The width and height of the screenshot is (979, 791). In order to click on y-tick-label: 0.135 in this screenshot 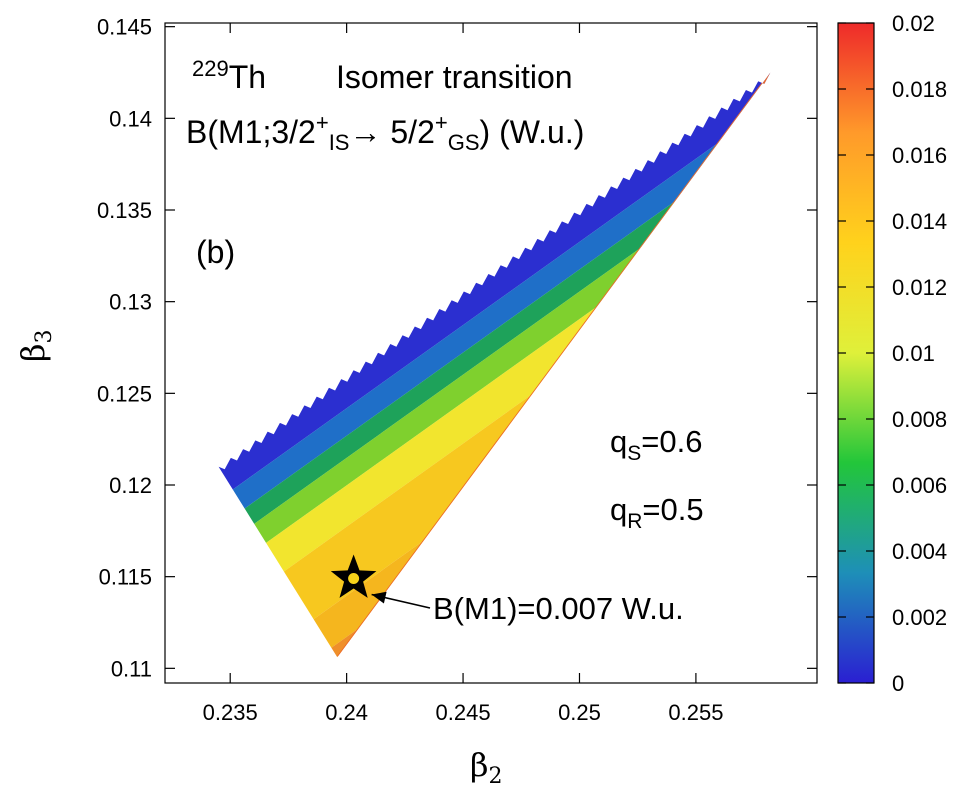, I will do `click(124, 210)`.